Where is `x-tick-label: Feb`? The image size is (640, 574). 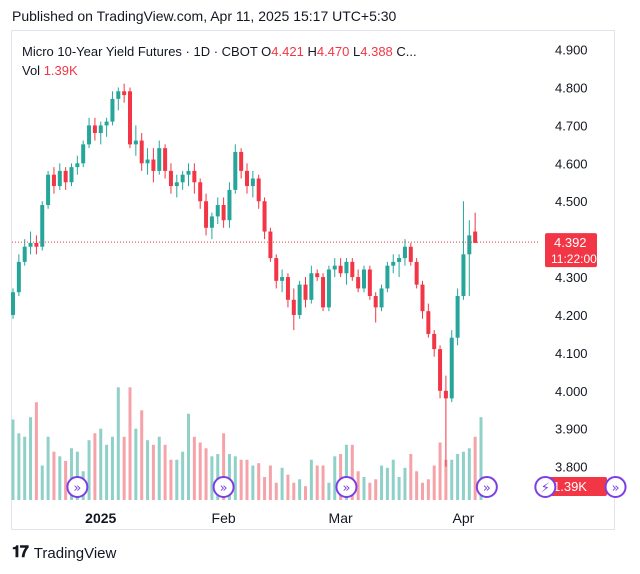 x-tick-label: Feb is located at coordinates (224, 518).